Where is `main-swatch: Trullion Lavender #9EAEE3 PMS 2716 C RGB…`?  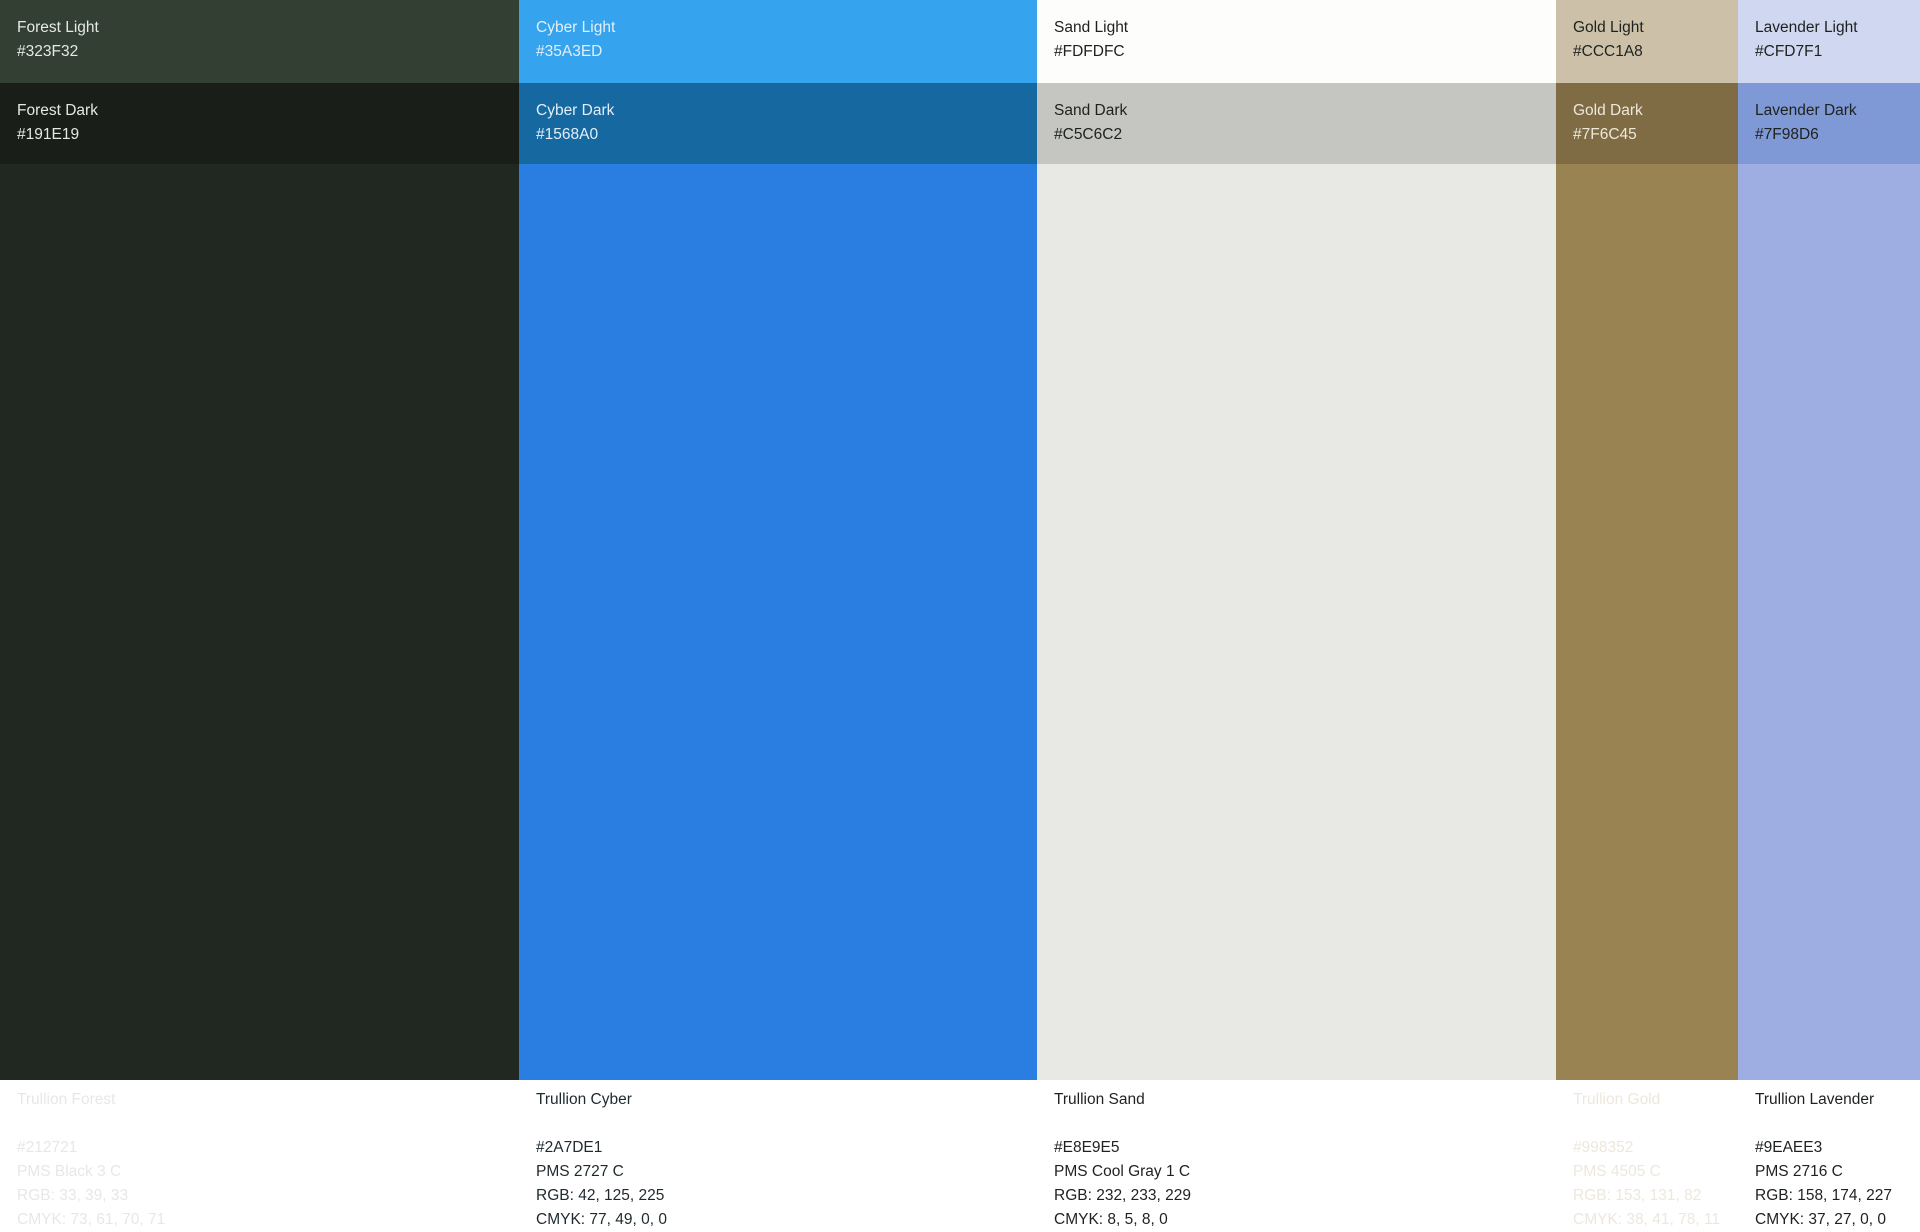 main-swatch: Trullion Lavender #9EAEE3 PMS 2716 C RGB… is located at coordinates (1829, 696).